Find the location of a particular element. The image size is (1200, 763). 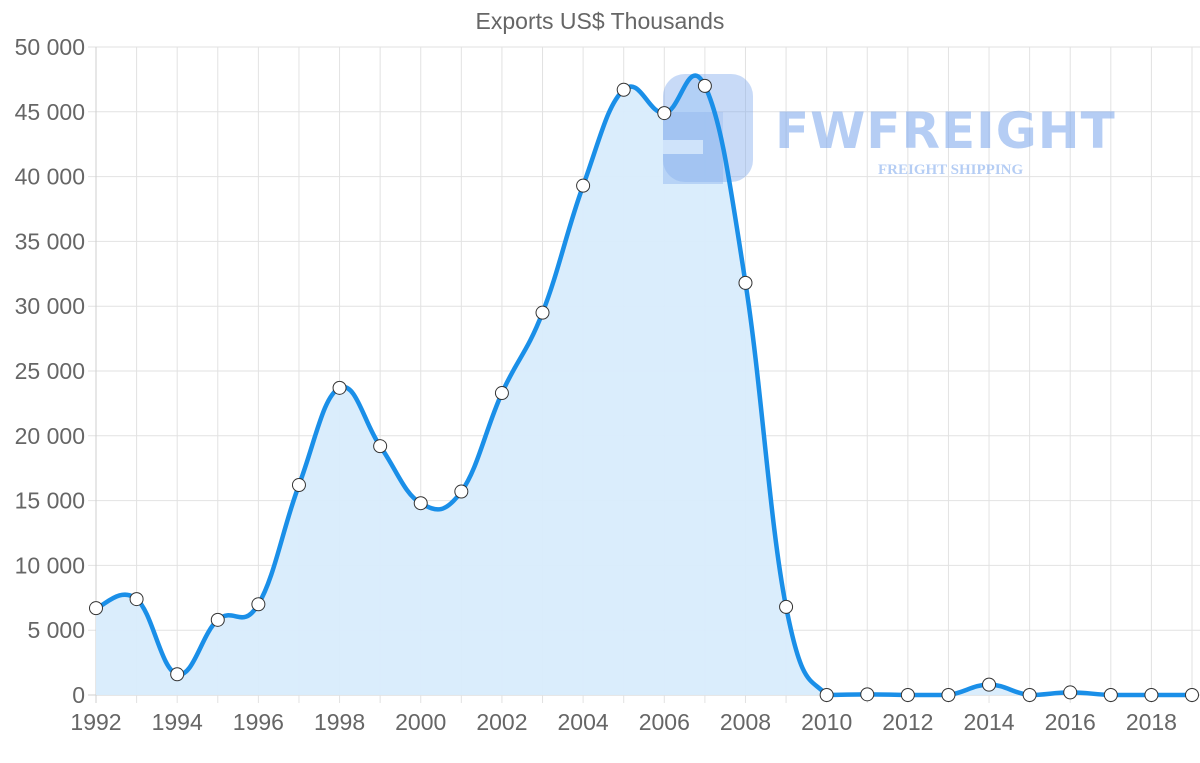

y-tick-label: 15 000 is located at coordinates (50, 501).